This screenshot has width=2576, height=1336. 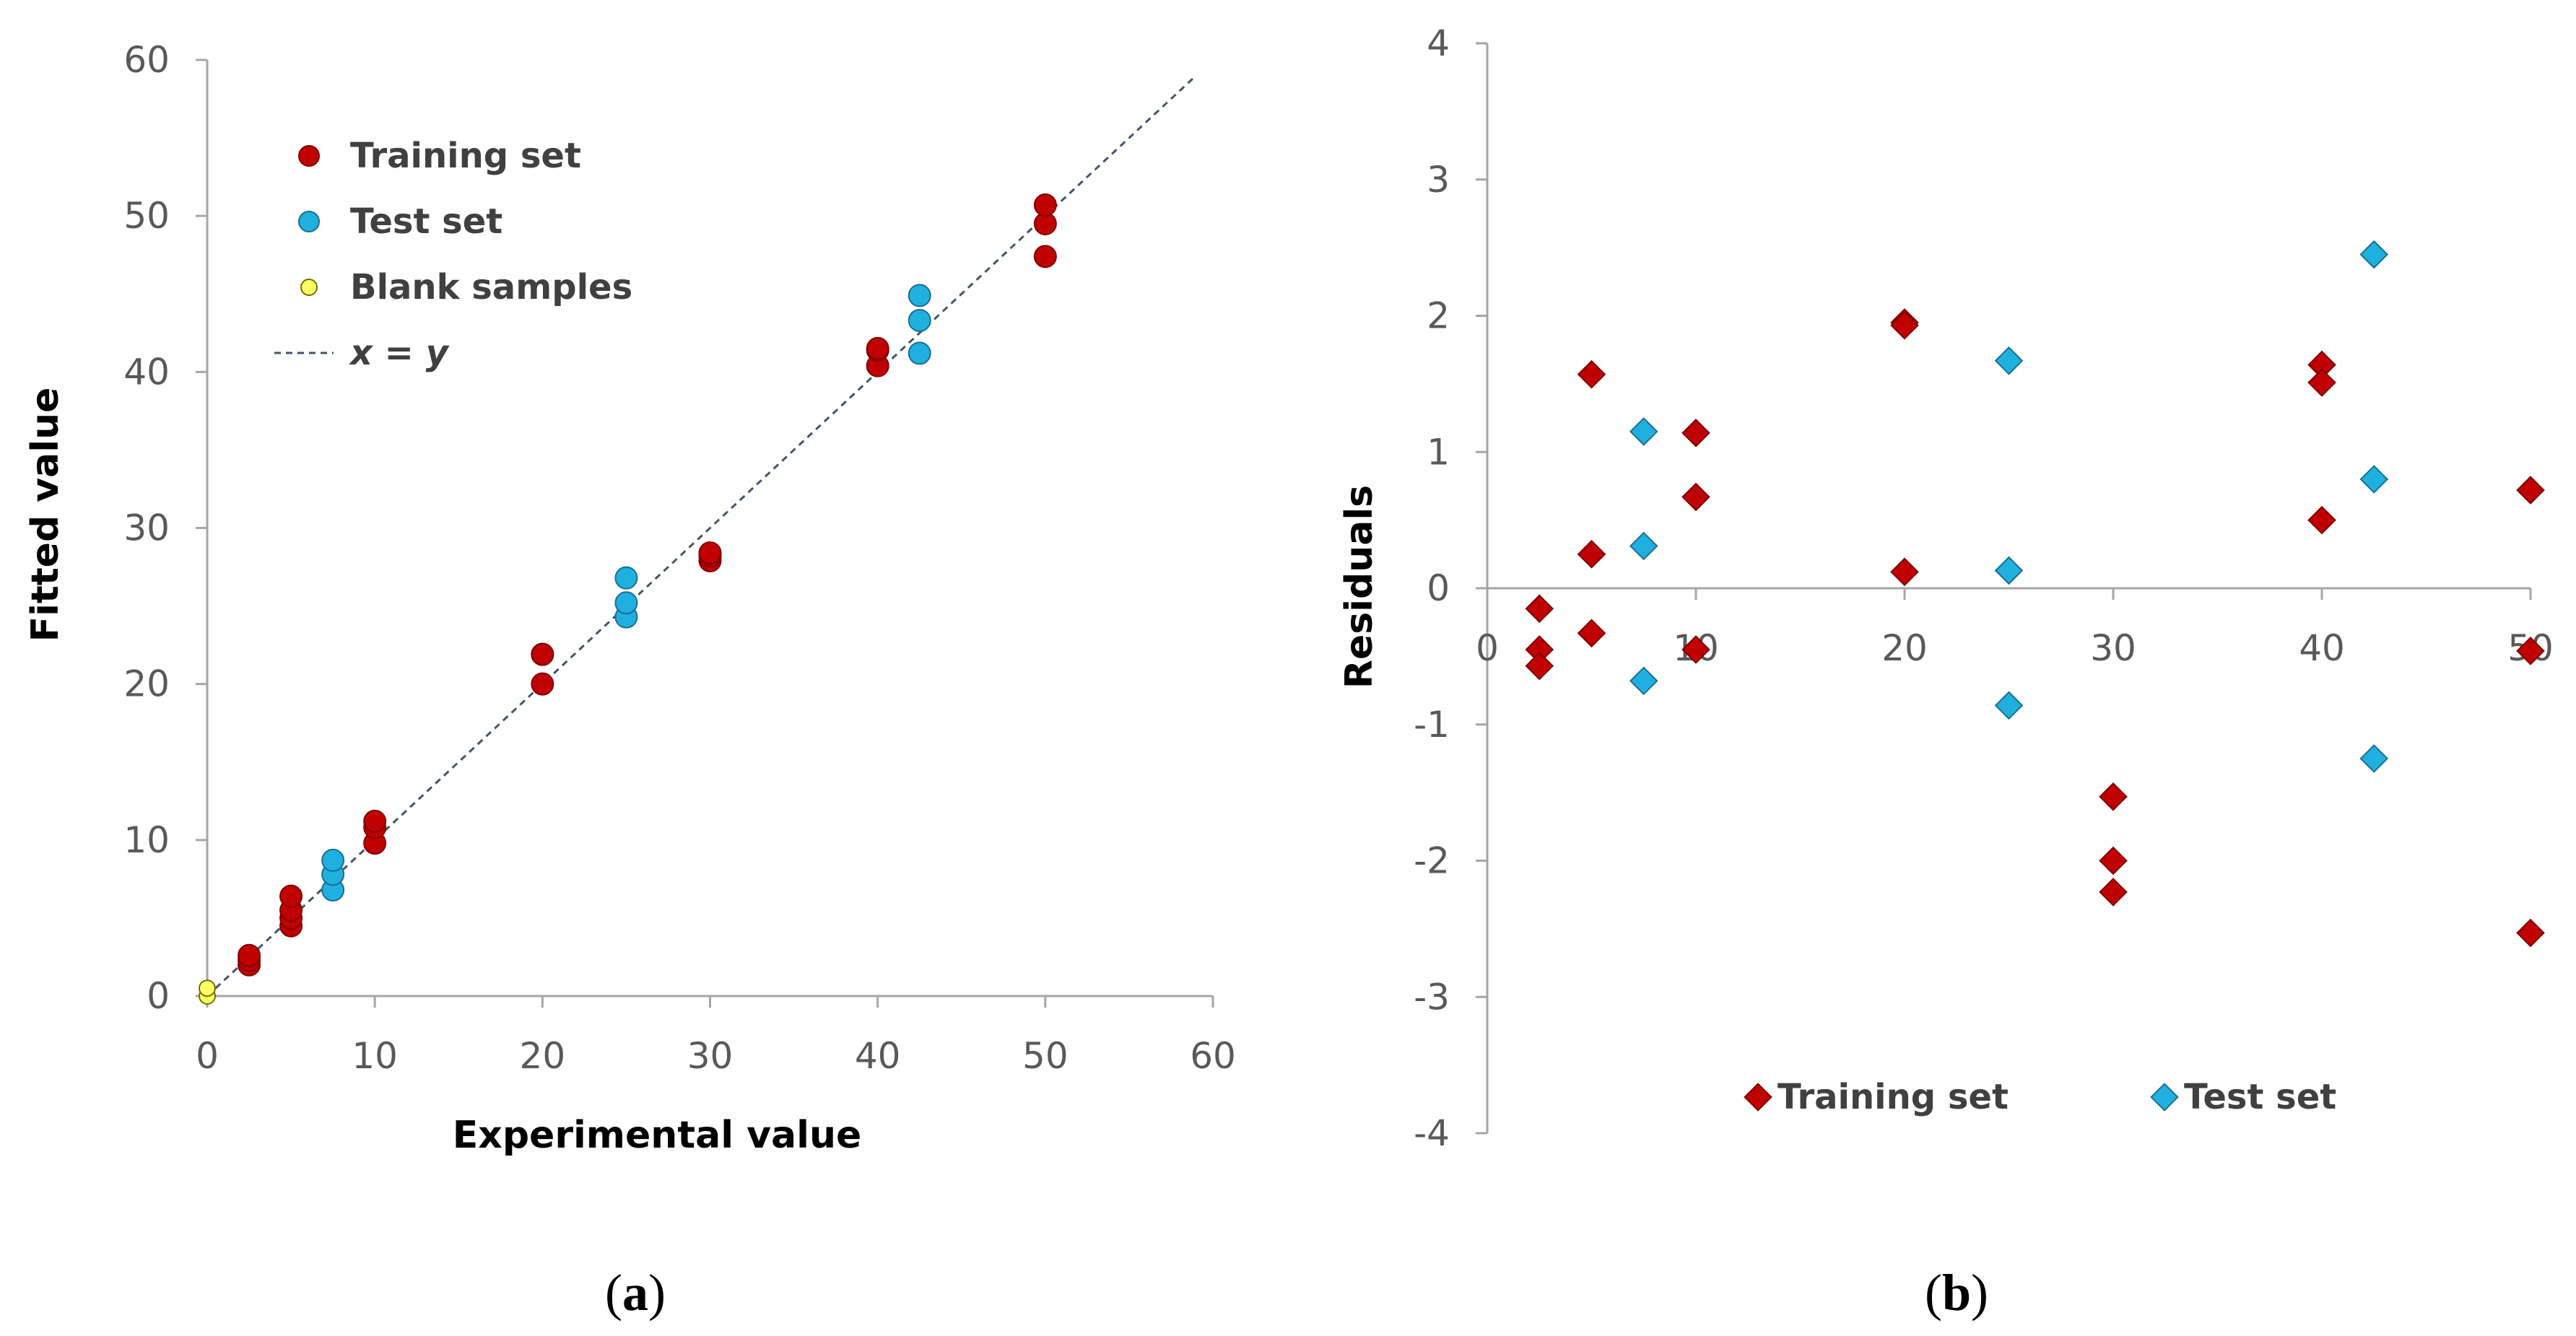 What do you see at coordinates (1359, 587) in the screenshot?
I see `chart-b-ylabel: Residuals` at bounding box center [1359, 587].